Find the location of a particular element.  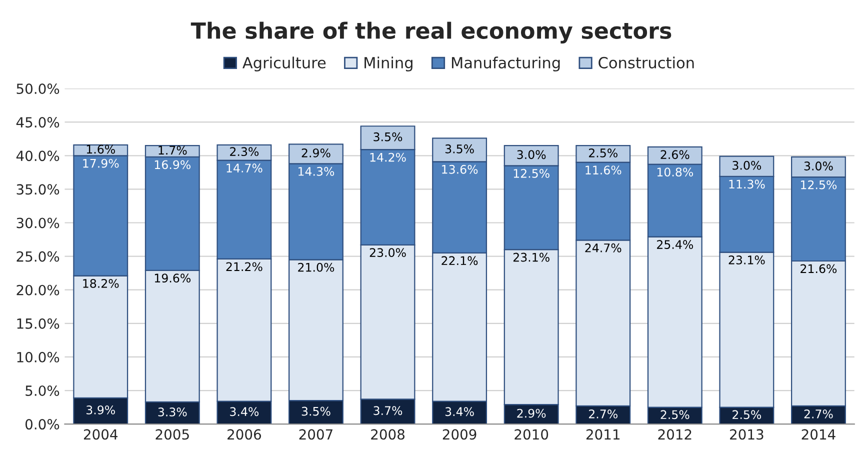

x-tick-label: 2013 is located at coordinates (747, 434).